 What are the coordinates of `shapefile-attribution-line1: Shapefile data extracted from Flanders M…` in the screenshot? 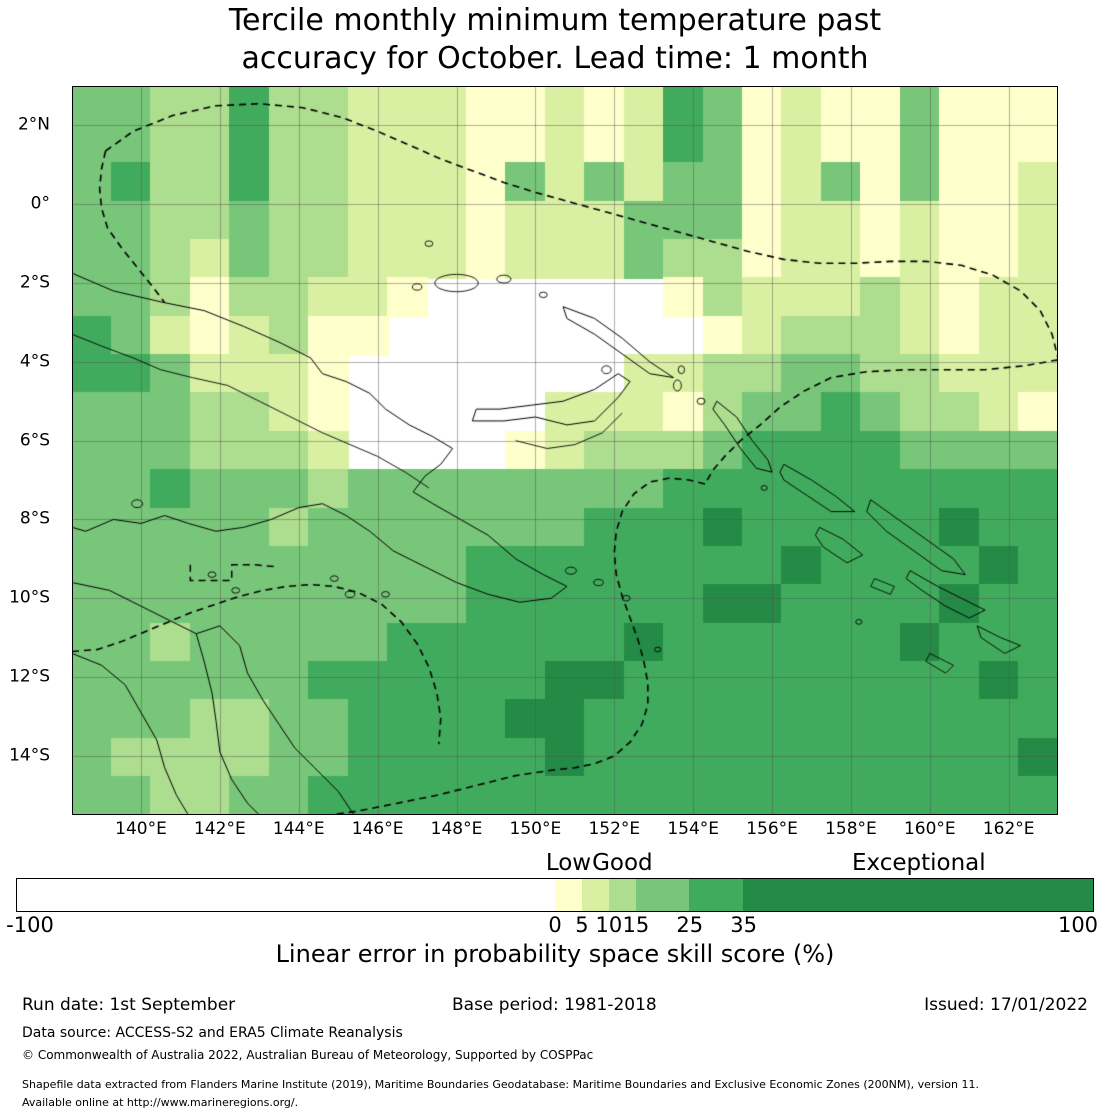 It's located at (500, 1084).